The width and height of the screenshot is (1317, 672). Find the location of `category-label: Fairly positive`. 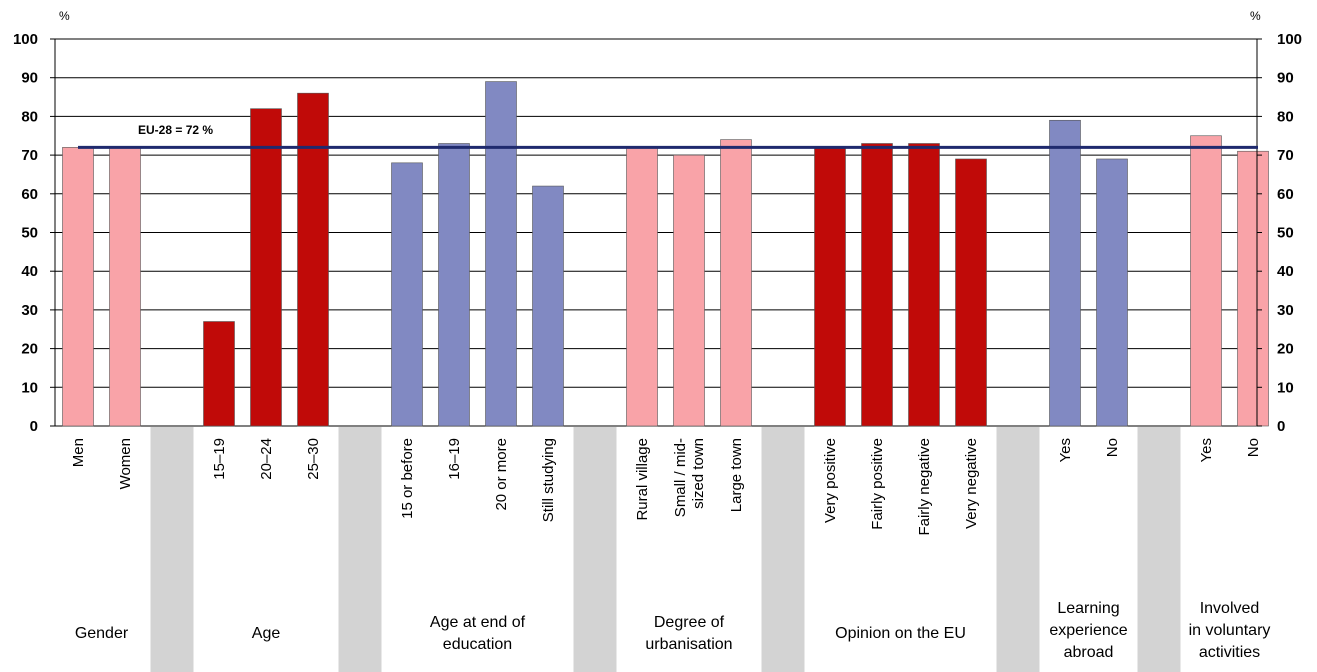

category-label: Fairly positive is located at coordinates (877, 484).